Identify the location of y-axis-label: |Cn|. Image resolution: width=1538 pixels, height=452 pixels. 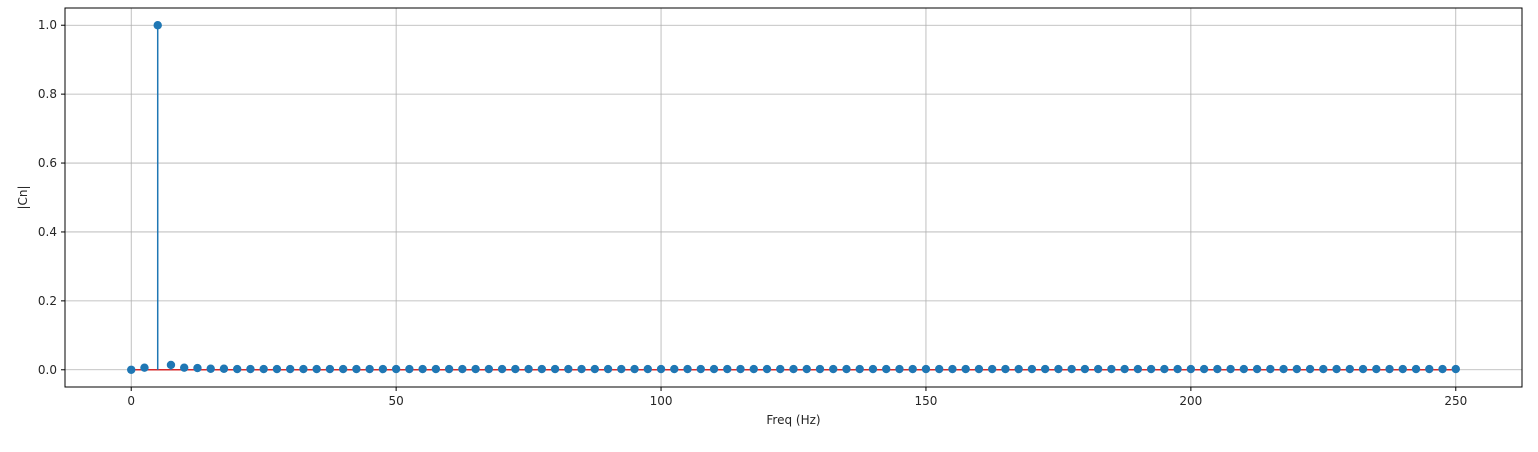
(23, 197).